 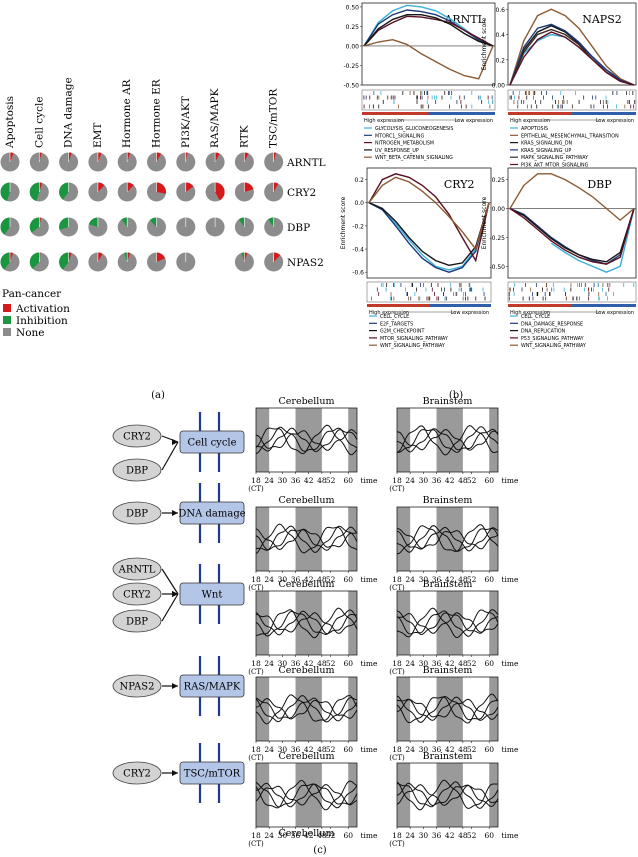 I want to click on pie-row-label: ARNTL, so click(x=306, y=163).